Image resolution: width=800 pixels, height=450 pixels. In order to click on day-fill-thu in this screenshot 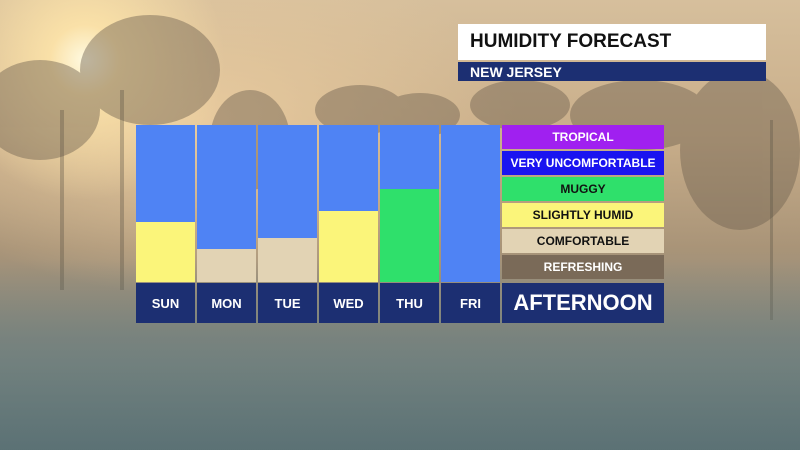, I will do `click(409, 235)`.